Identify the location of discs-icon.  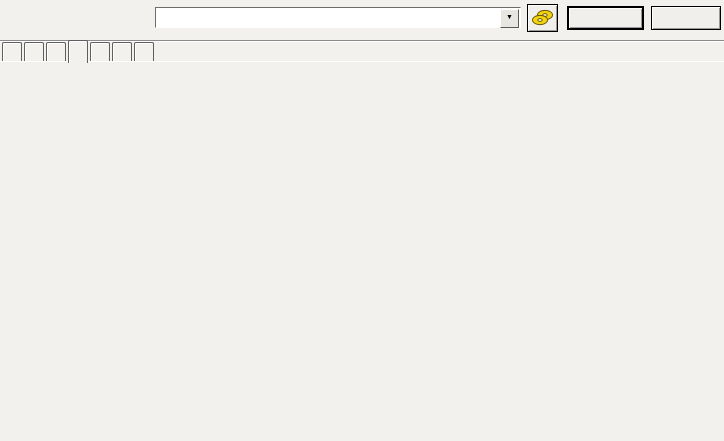
(543, 18).